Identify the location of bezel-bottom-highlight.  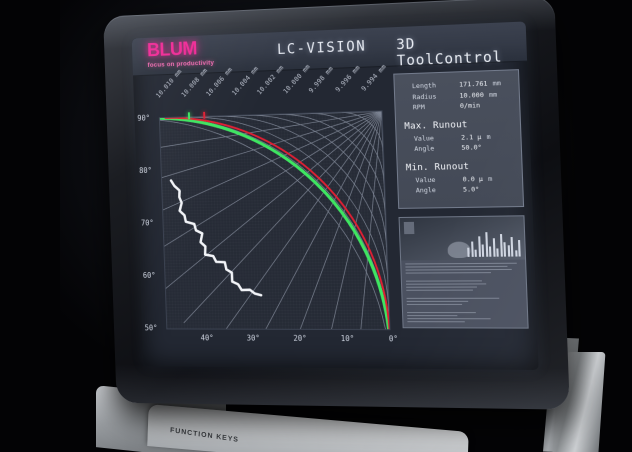
(342, 387).